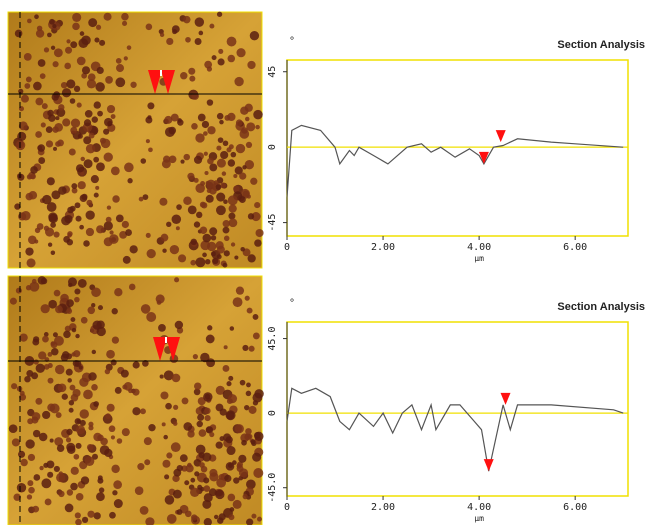 The width and height of the screenshot is (647, 529). Describe the element at coordinates (455, 161) in the screenshot. I see `profile-line` at that location.